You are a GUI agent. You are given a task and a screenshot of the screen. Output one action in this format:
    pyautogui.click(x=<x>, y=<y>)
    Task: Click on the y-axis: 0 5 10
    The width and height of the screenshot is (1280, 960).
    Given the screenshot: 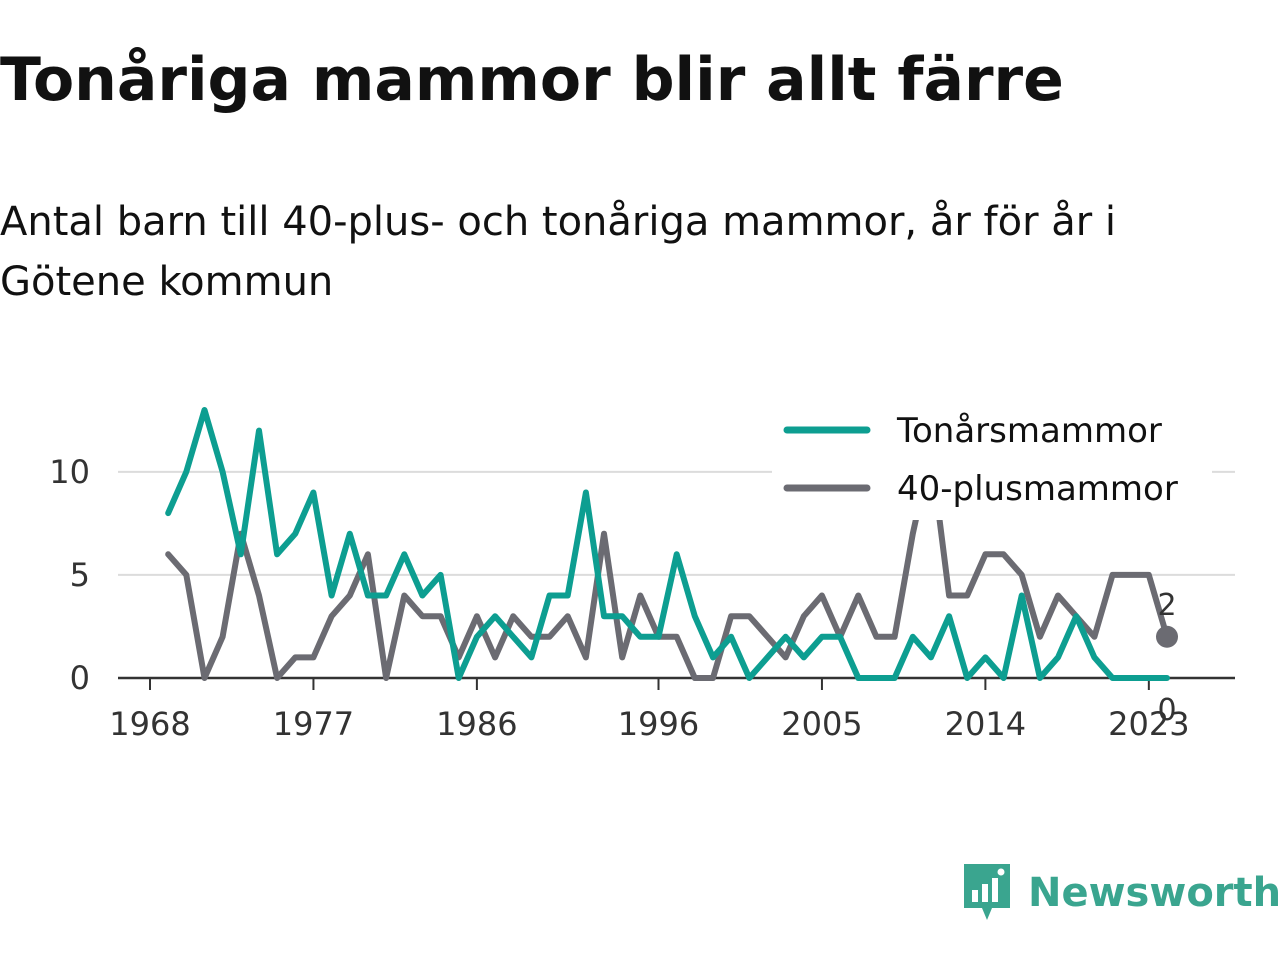 What is the action you would take?
    pyautogui.click(x=69, y=575)
    